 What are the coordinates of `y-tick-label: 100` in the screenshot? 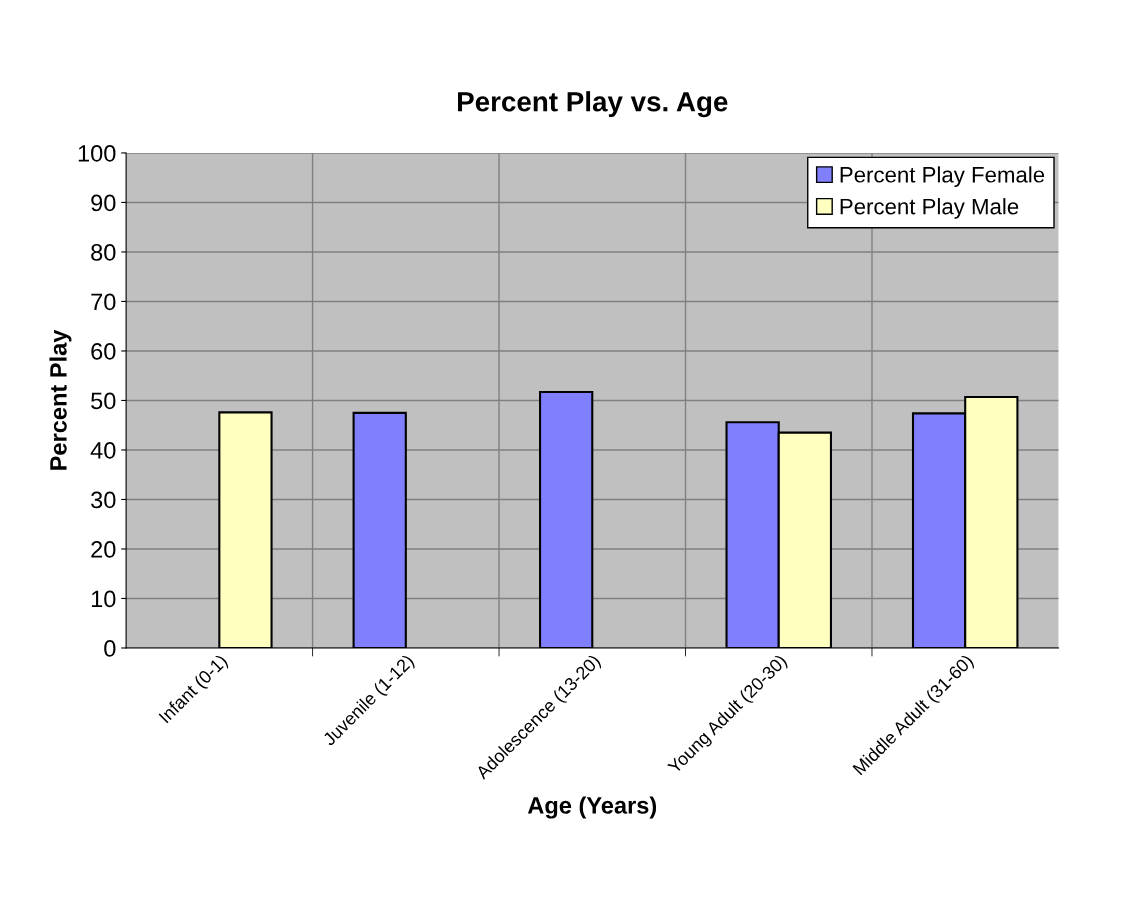 It's located at (97, 153).